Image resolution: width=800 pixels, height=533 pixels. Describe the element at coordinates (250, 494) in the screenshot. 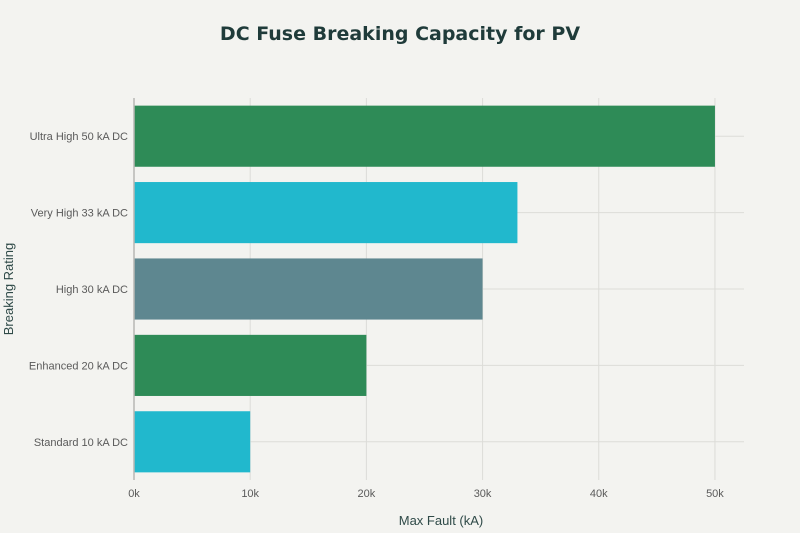

I see `x-tick-label: 10k` at that location.